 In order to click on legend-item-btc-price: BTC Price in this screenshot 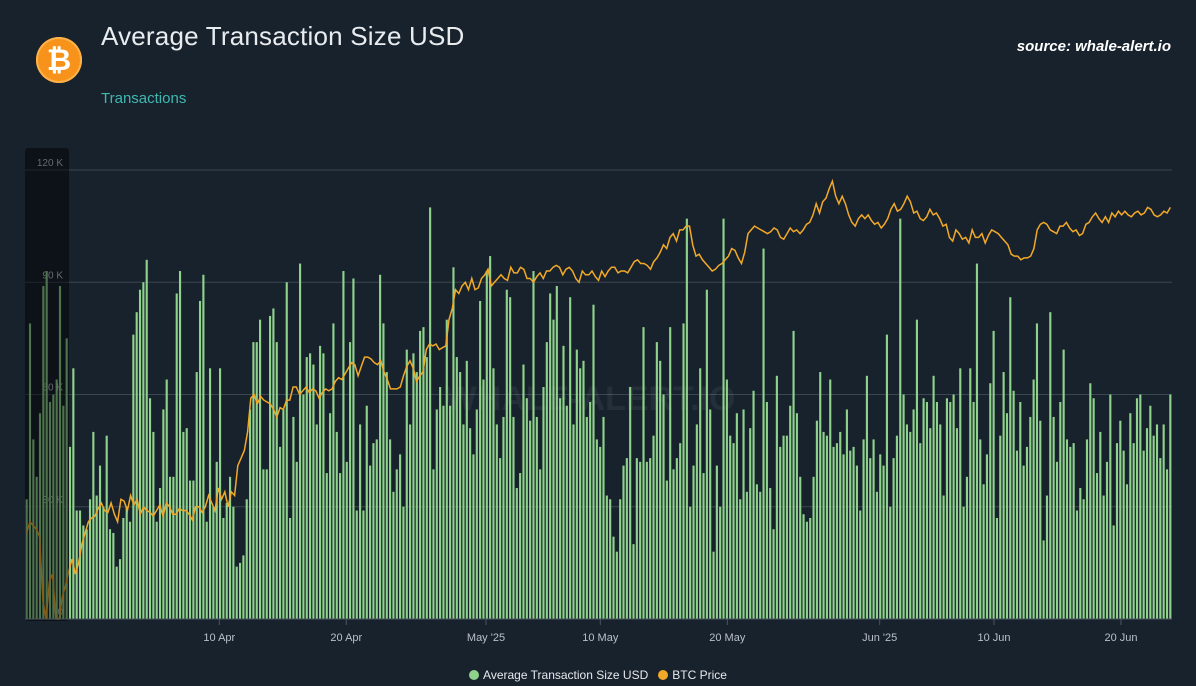, I will do `click(692, 675)`.